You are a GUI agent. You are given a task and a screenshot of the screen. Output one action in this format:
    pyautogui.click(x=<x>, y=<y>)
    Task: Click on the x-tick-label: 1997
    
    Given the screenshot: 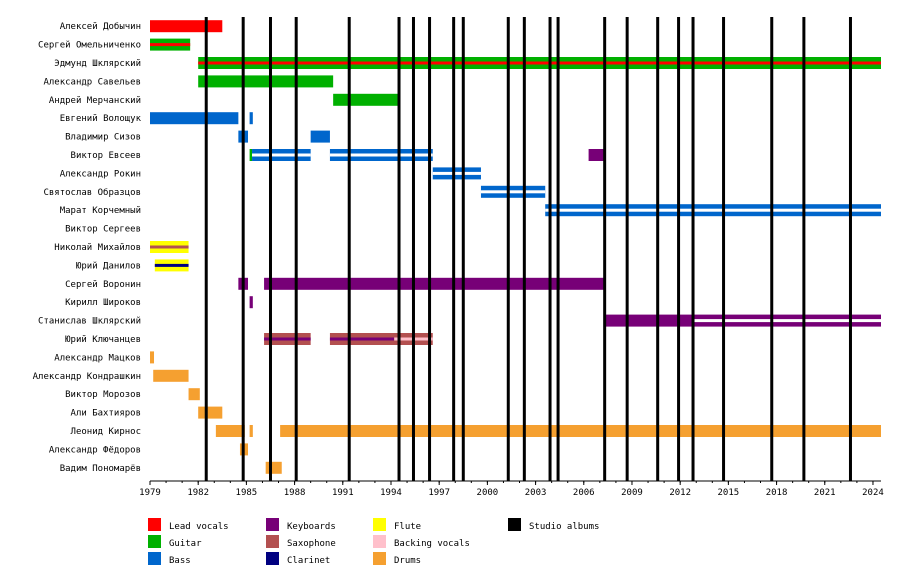 What is the action you would take?
    pyautogui.click(x=439, y=493)
    